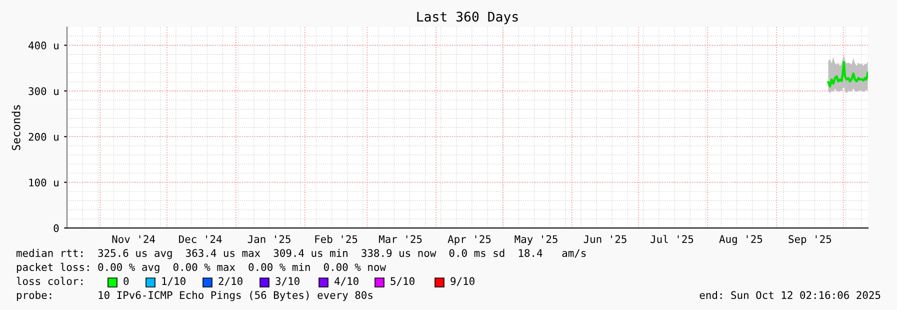  I want to click on text: 0, so click(126, 281).